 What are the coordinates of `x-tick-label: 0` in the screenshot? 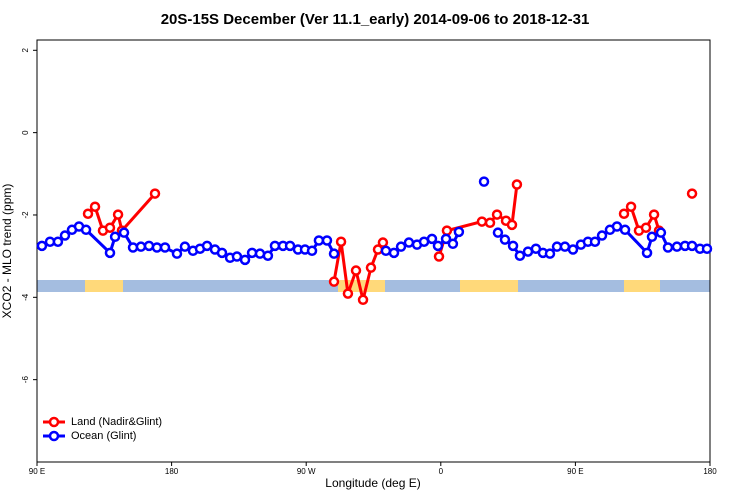 It's located at (441, 471).